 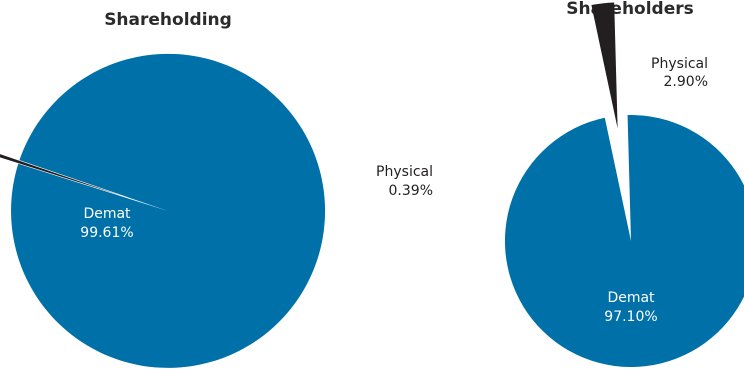 What do you see at coordinates (631, 298) in the screenshot?
I see `shareholders-demat-label: Demat` at bounding box center [631, 298].